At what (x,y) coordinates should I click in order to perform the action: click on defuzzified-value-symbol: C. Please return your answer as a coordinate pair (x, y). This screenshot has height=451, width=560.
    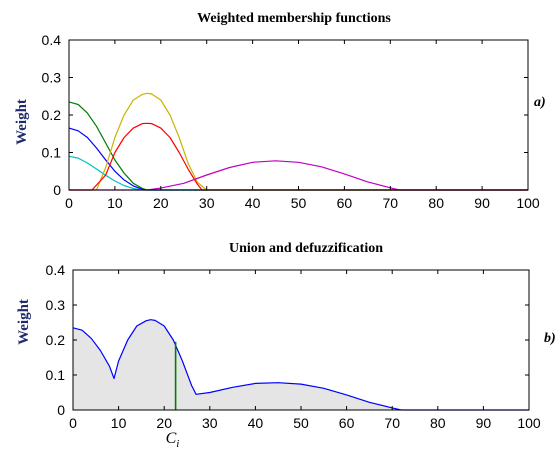
    Looking at the image, I should click on (171, 438).